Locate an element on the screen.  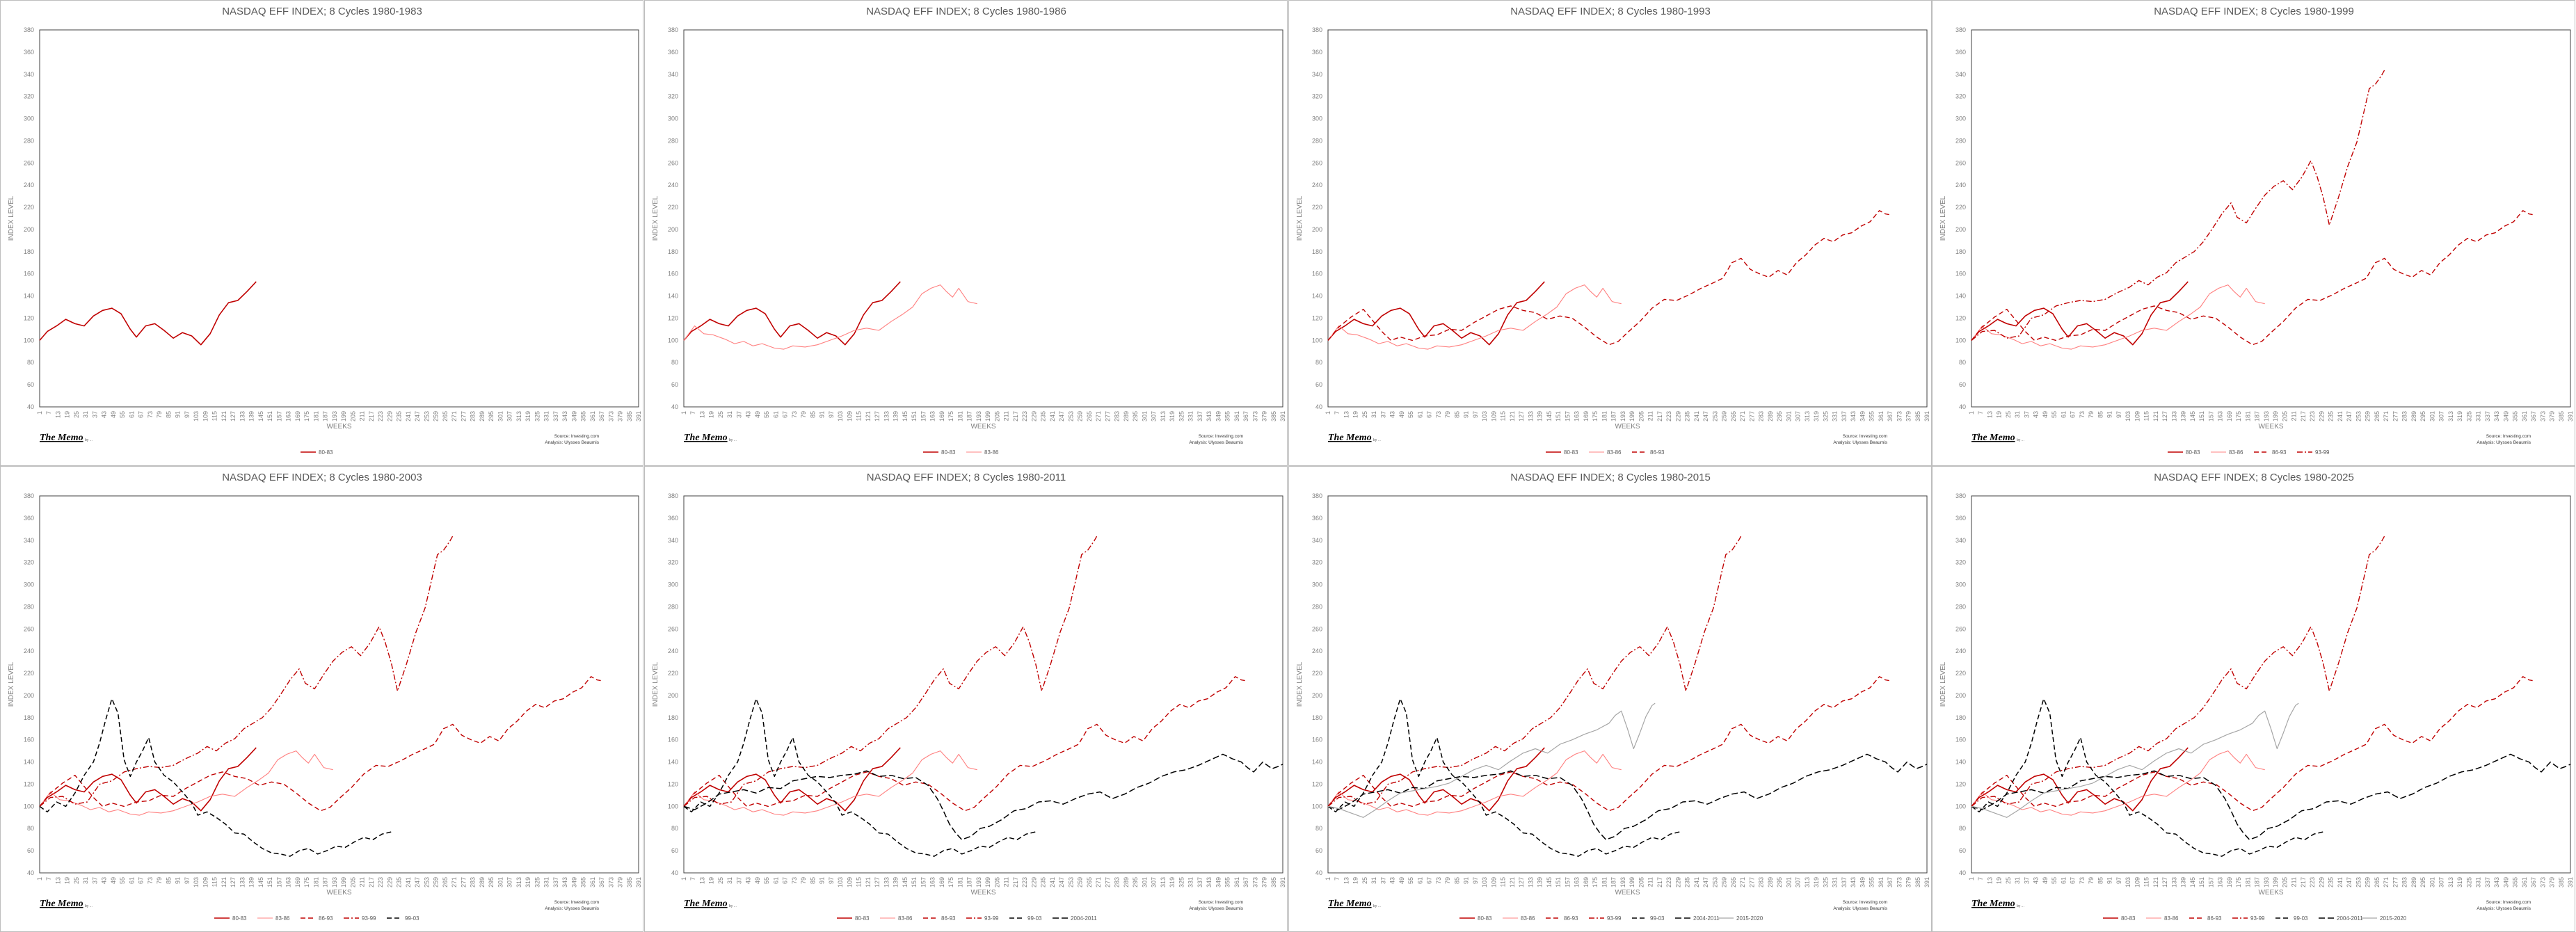
y-tick-label: 40 is located at coordinates (674, 406).